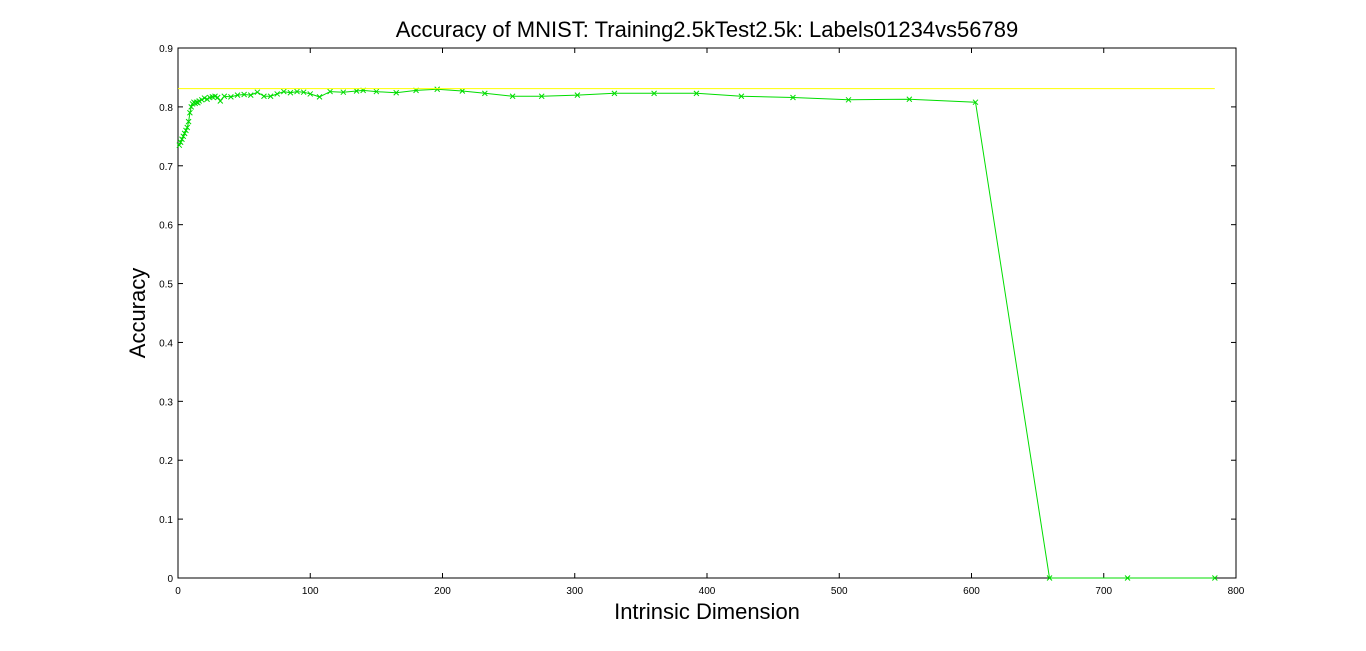 The image size is (1366, 651). Describe the element at coordinates (166, 520) in the screenshot. I see `y-tick-label: 0.1` at that location.